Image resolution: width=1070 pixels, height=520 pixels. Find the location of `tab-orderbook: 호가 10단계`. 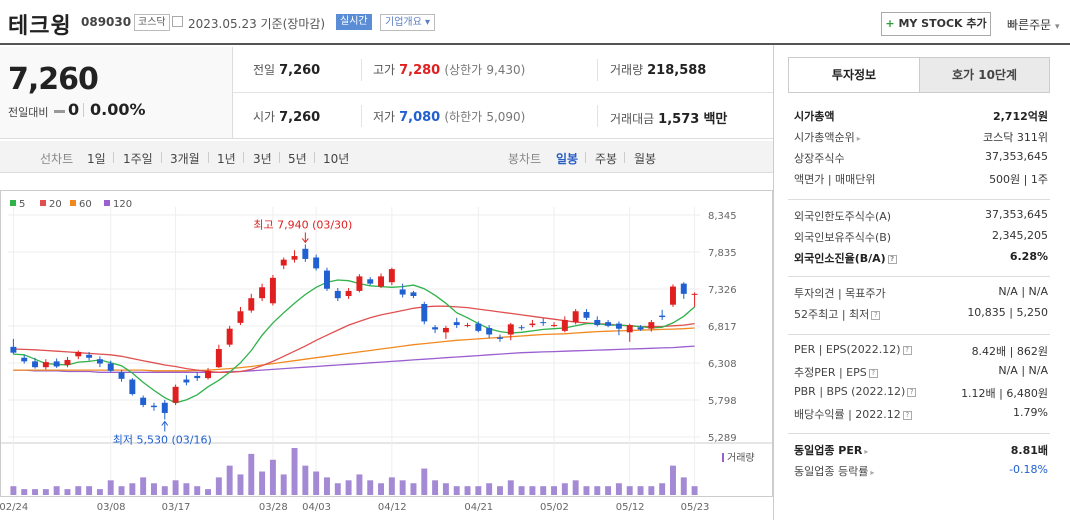

tab-orderbook: 호가 10단계 is located at coordinates (984, 75).